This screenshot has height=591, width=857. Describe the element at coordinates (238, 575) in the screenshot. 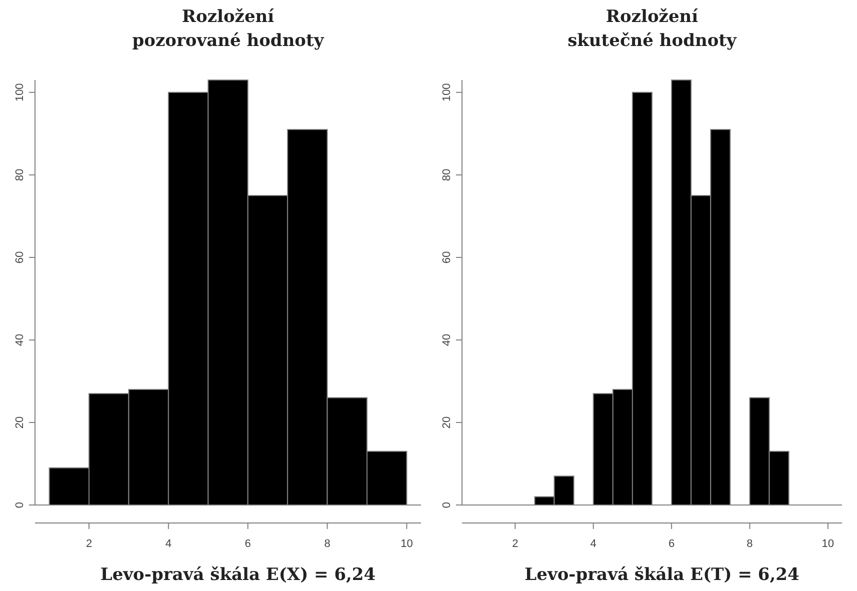

I see `x-axis-title: Levo-pravá škála E(X) = 6,24` at that location.